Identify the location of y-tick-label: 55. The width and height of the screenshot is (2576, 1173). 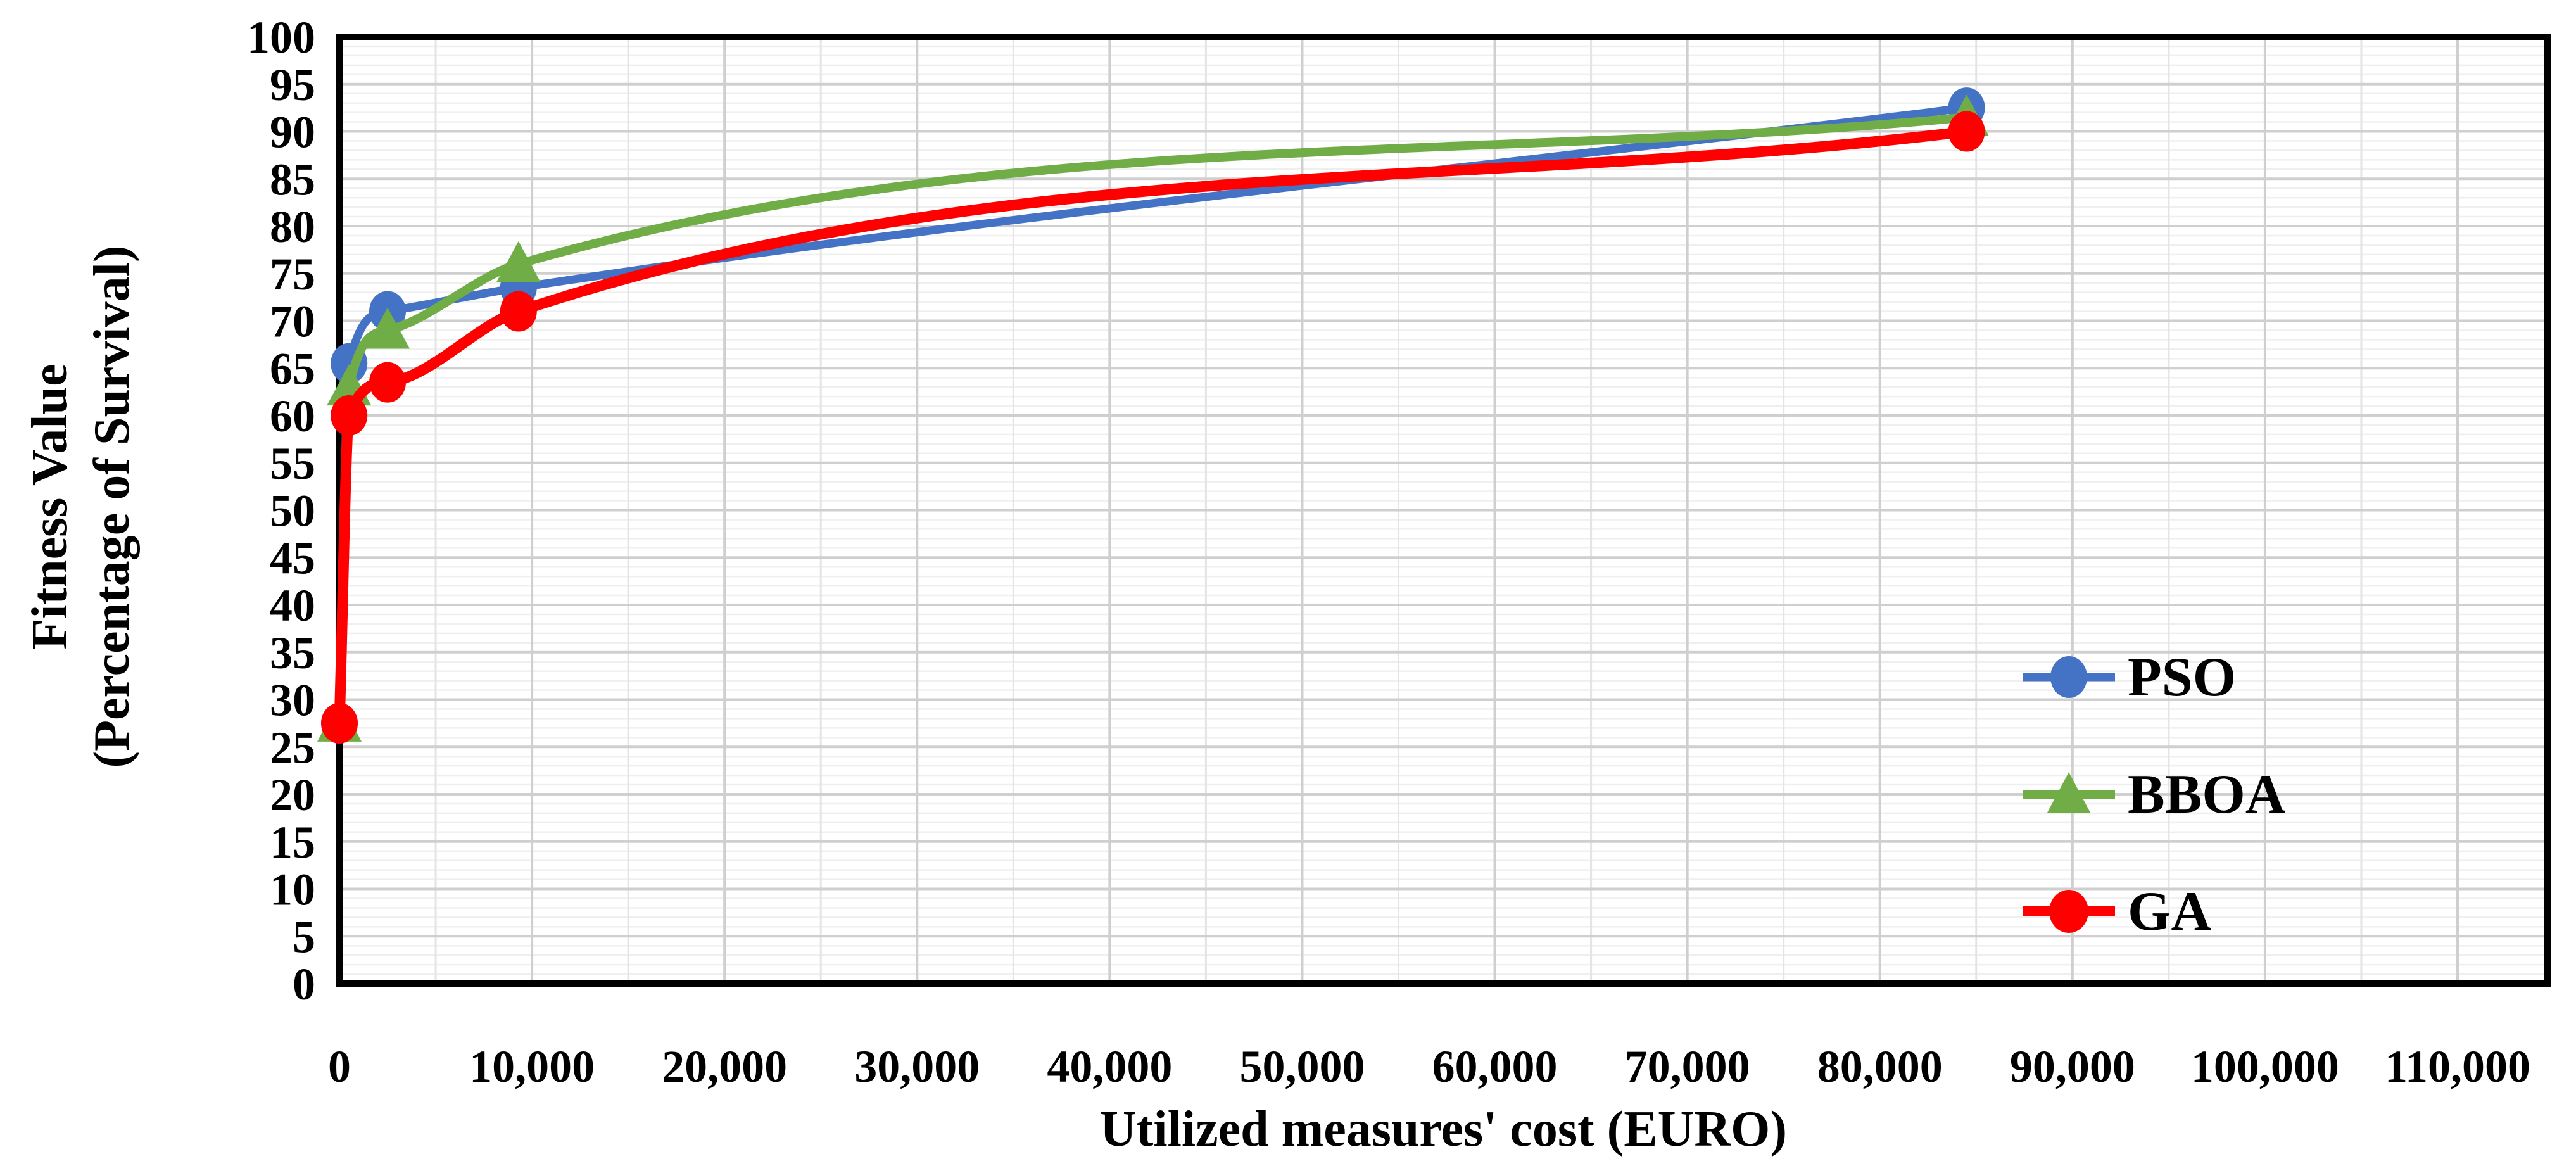
(292, 463).